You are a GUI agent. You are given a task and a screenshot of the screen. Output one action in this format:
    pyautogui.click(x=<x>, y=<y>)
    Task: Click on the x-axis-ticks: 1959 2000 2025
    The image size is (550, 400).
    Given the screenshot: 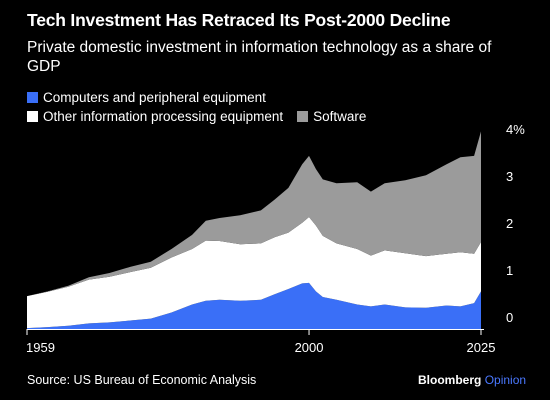 What is the action you would take?
    pyautogui.click(x=260, y=342)
    